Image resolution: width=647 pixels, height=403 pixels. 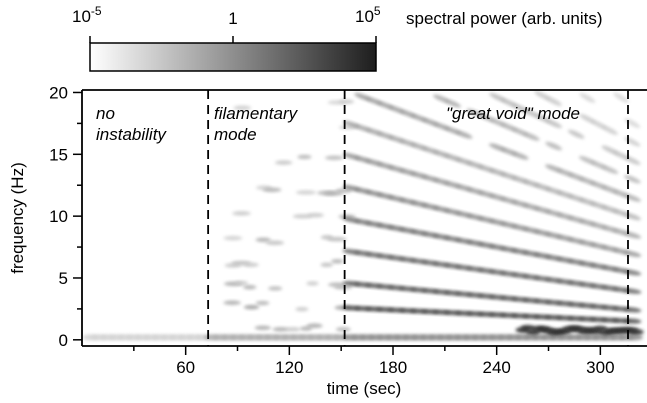 I want to click on y-tick-label: 5, so click(x=63, y=278).